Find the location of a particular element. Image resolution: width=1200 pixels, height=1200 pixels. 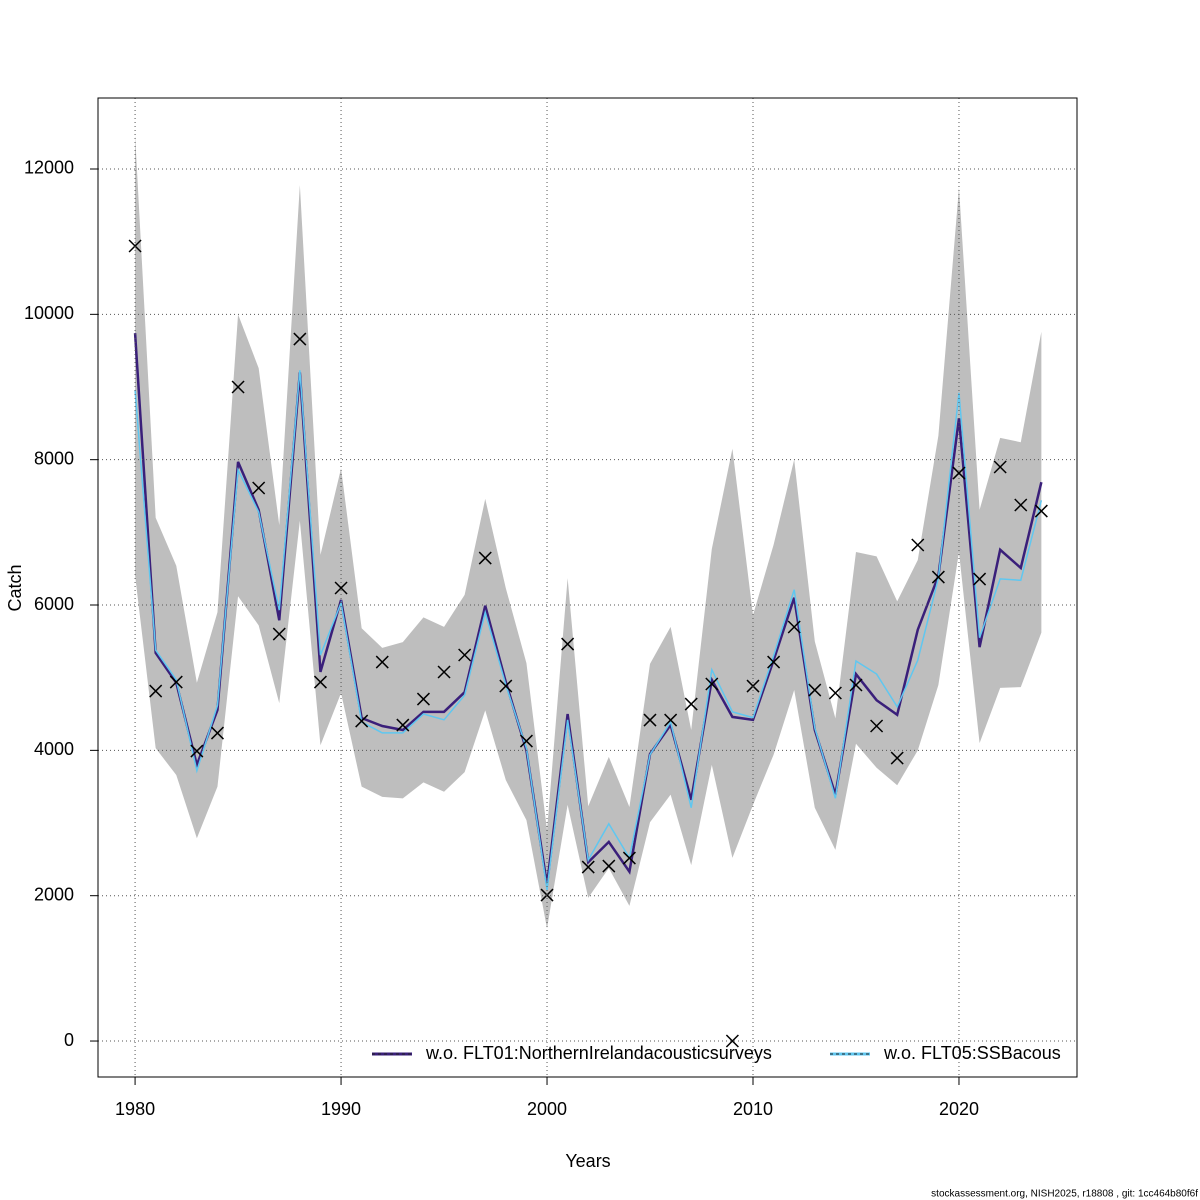

x-tick-label: 2020 is located at coordinates (959, 1109).